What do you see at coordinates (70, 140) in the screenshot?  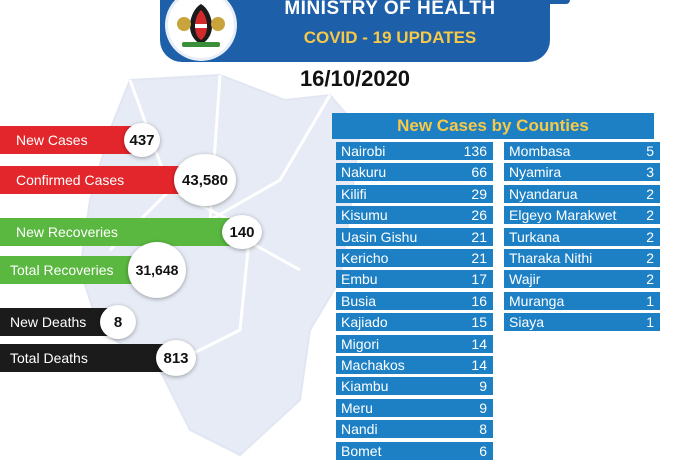 I see `new-cases-label: New Cases` at bounding box center [70, 140].